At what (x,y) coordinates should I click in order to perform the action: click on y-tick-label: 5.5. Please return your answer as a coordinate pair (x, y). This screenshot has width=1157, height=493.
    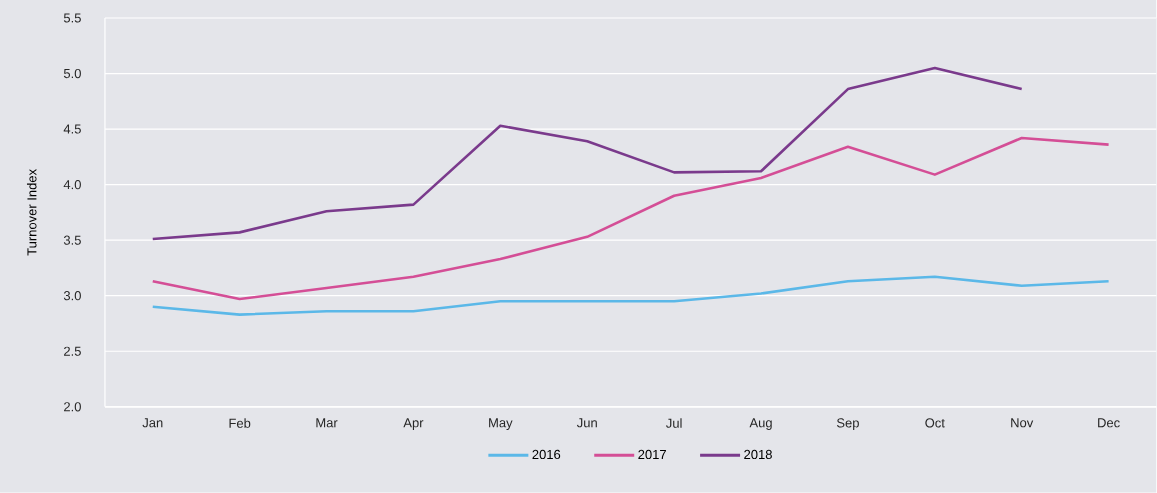
    Looking at the image, I should click on (72, 18).